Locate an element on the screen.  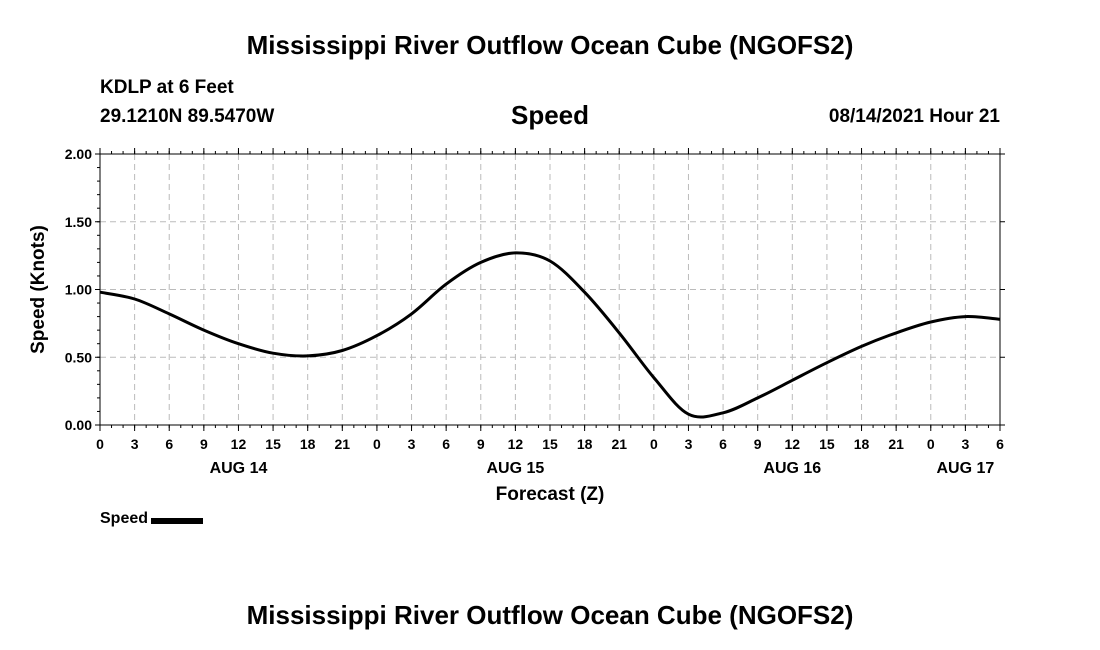
day-label: AUG 17 is located at coordinates (965, 468).